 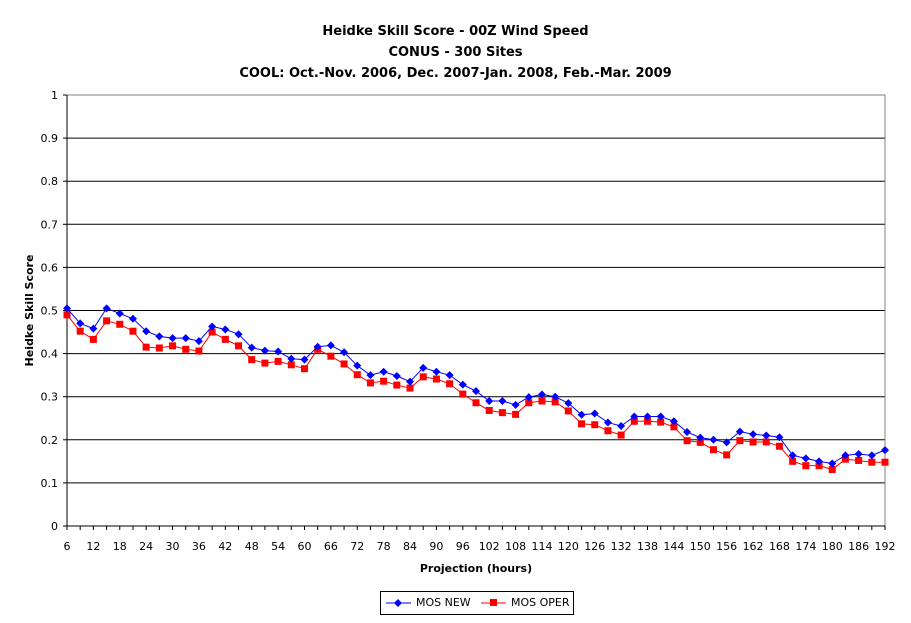 I want to click on y-tick-label: 0.7, so click(x=50, y=224).